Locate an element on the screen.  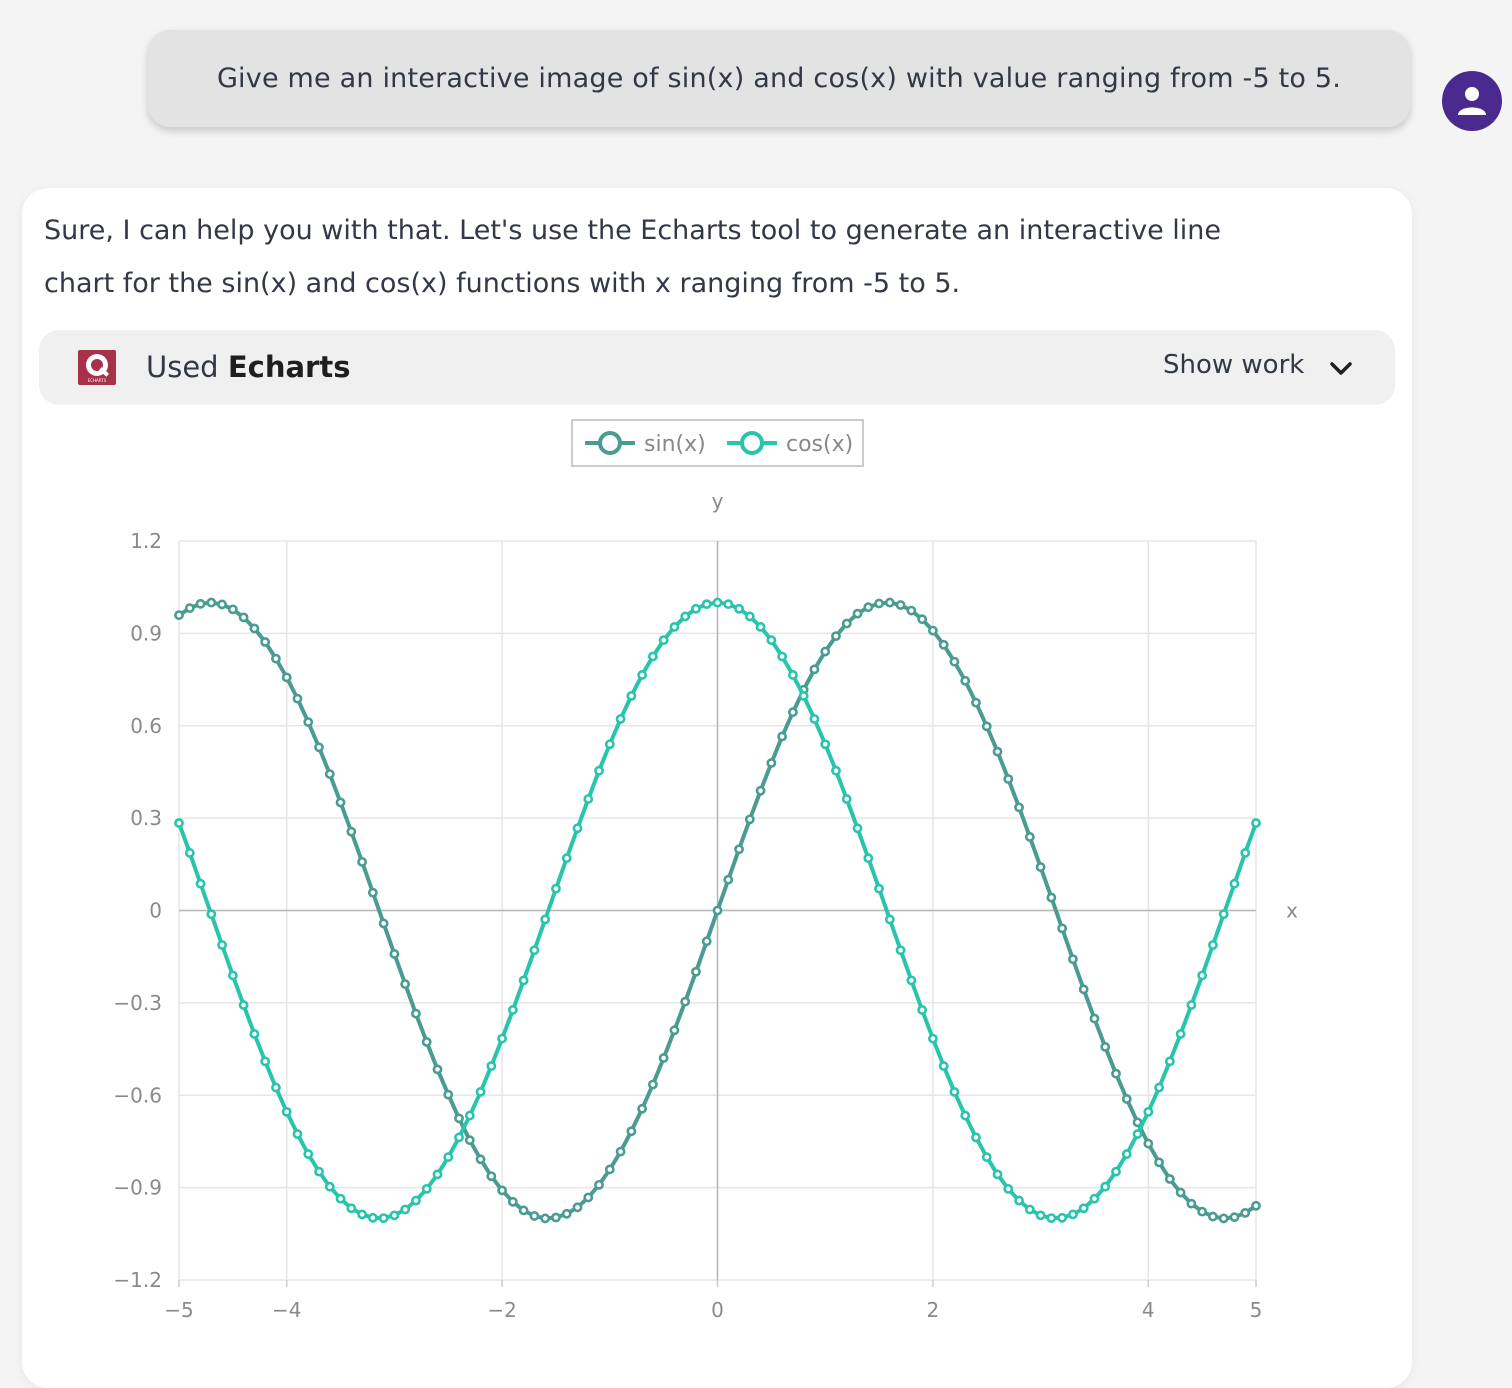
show-work-button: Show work is located at coordinates (1234, 365).